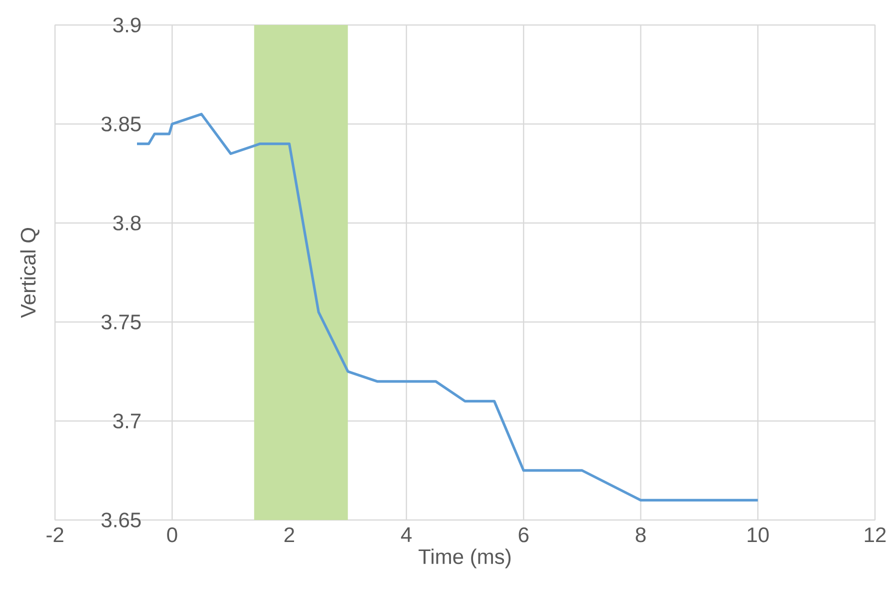 The image size is (894, 603). What do you see at coordinates (127, 421) in the screenshot?
I see `y-tick-label: 3.7` at bounding box center [127, 421].